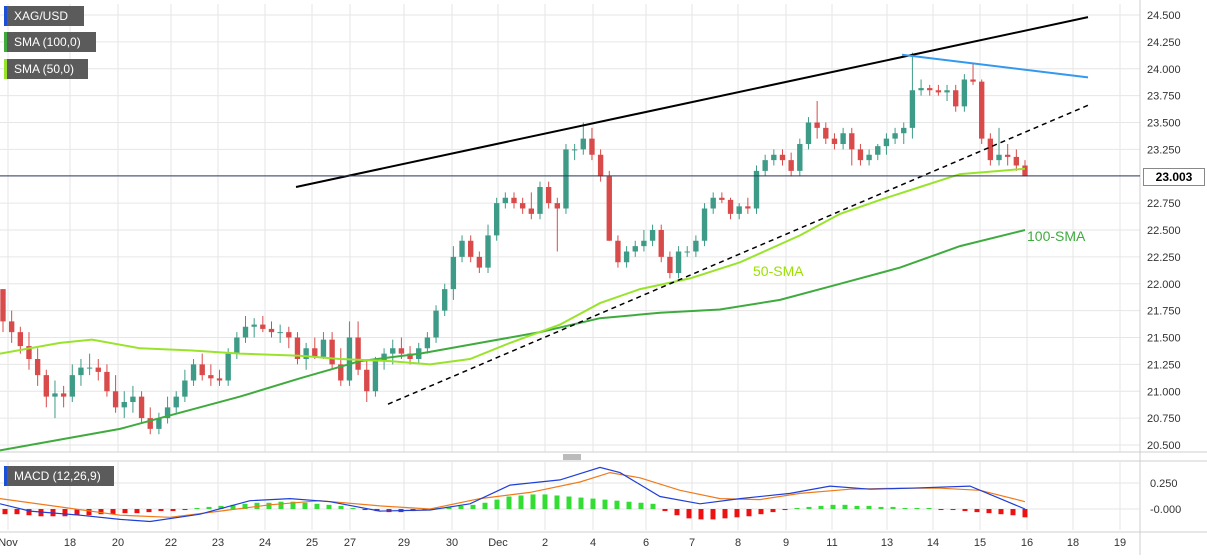  I want to click on annotation-50-sma: 50-SMA, so click(778, 271).